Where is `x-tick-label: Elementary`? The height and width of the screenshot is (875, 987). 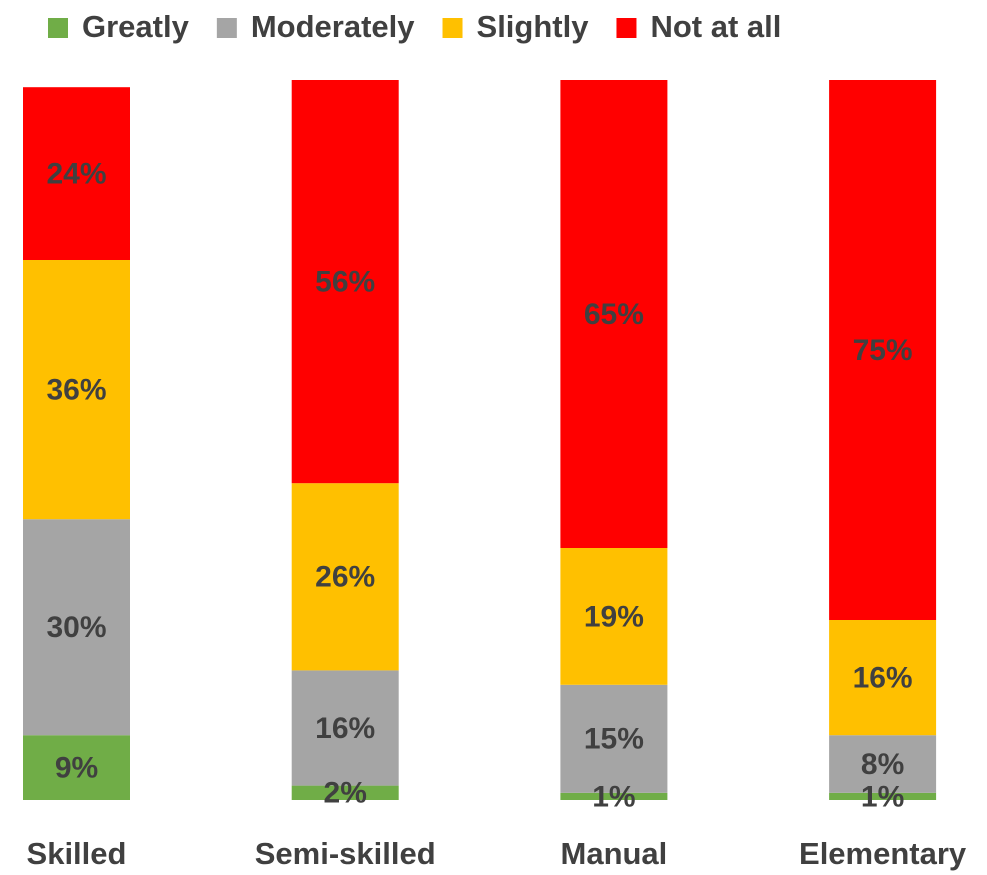 x-tick-label: Elementary is located at coordinates (883, 853).